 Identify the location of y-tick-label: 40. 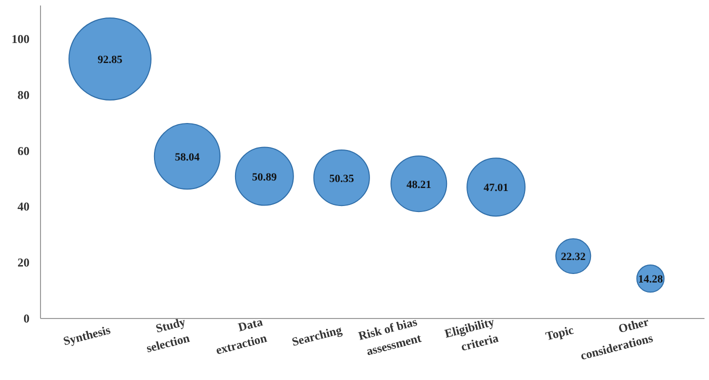
(24, 207).